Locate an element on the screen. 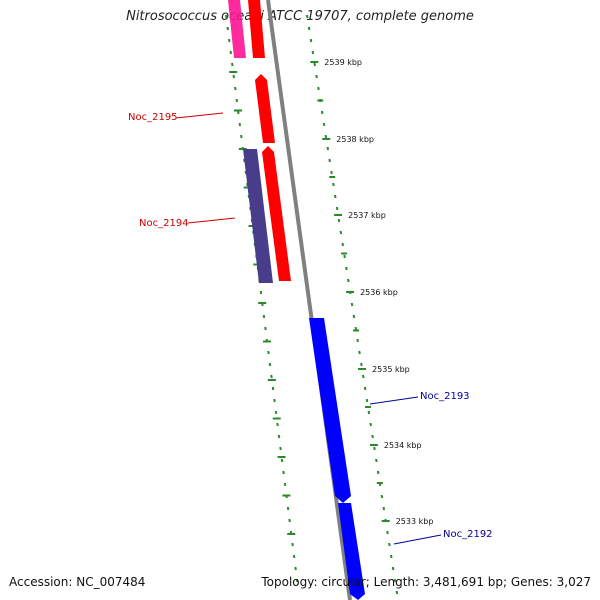 The height and width of the screenshot is (600, 600). gene-label-noc-2192: Noc_2192 is located at coordinates (468, 534).